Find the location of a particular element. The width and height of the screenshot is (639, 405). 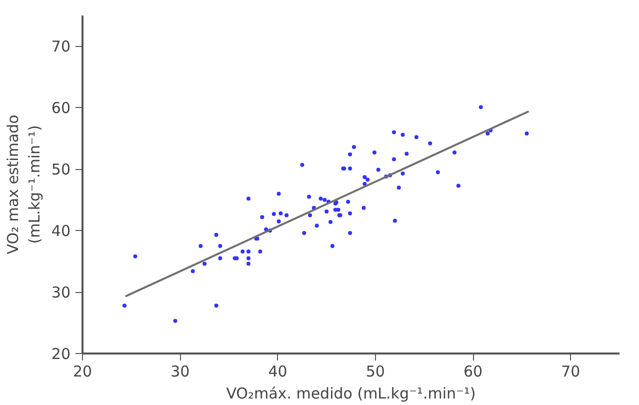

x-tick-label: 20 is located at coordinates (82, 371).